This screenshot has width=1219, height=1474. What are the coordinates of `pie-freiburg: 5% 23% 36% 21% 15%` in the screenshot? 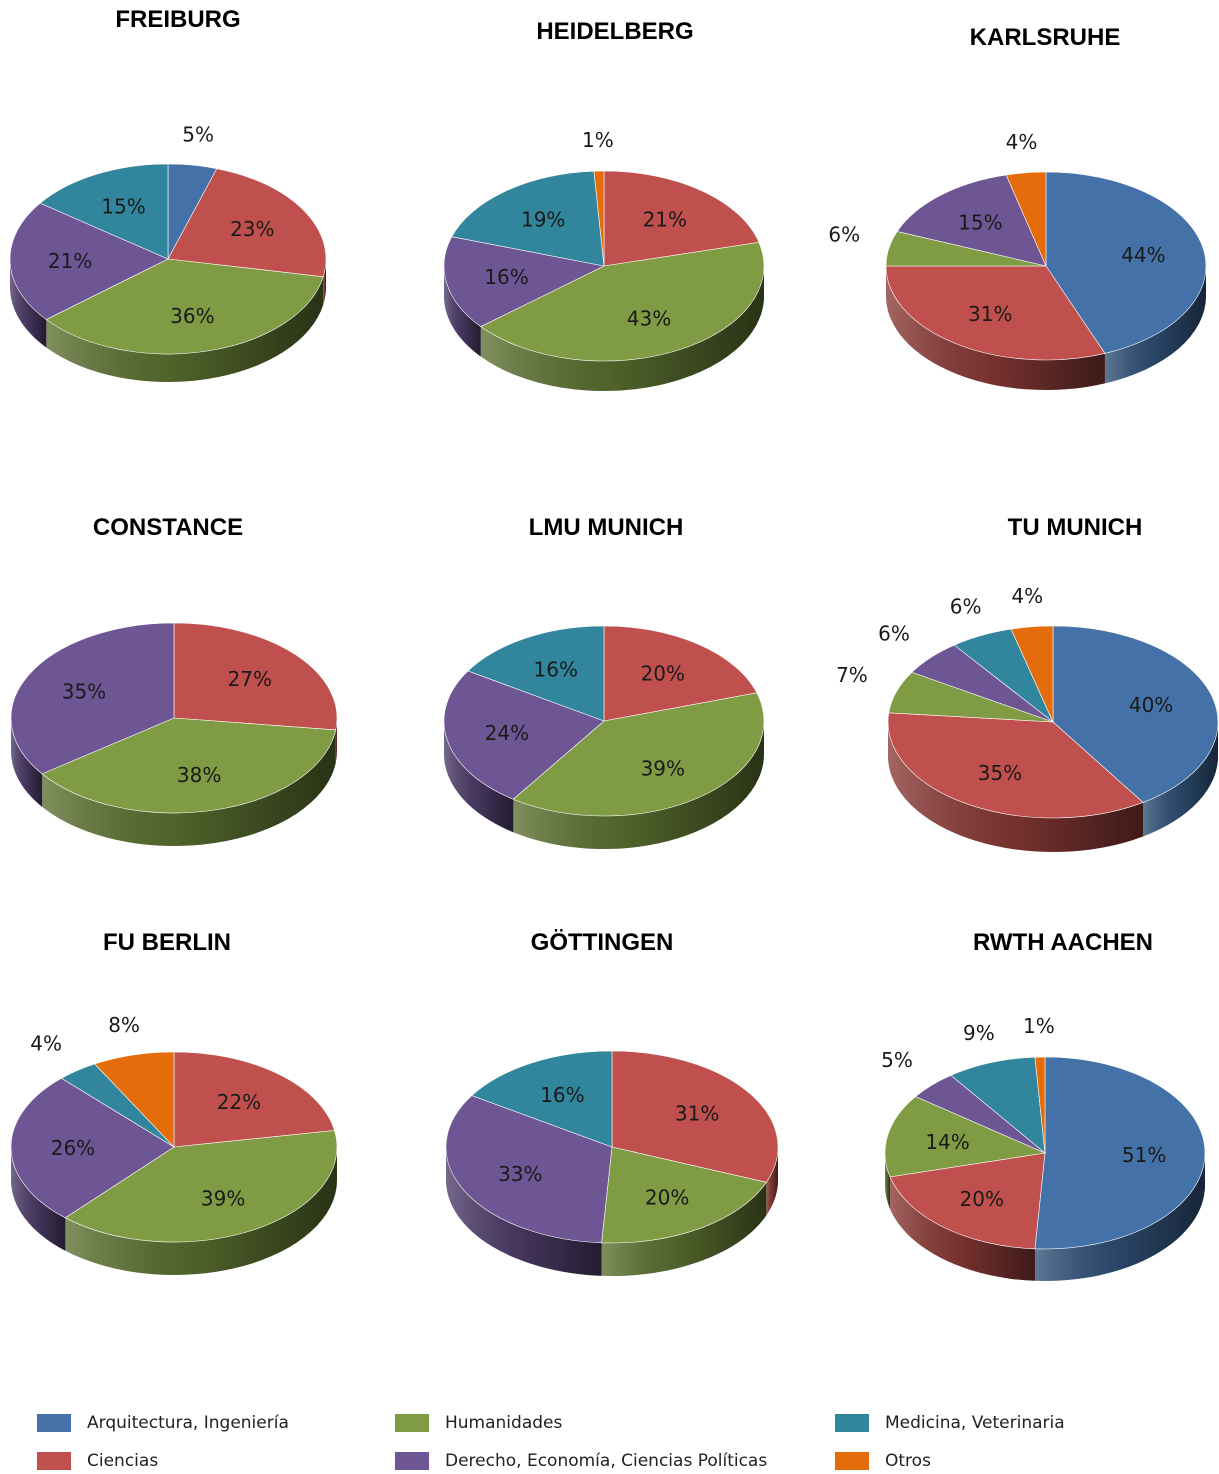 It's located at (168, 252).